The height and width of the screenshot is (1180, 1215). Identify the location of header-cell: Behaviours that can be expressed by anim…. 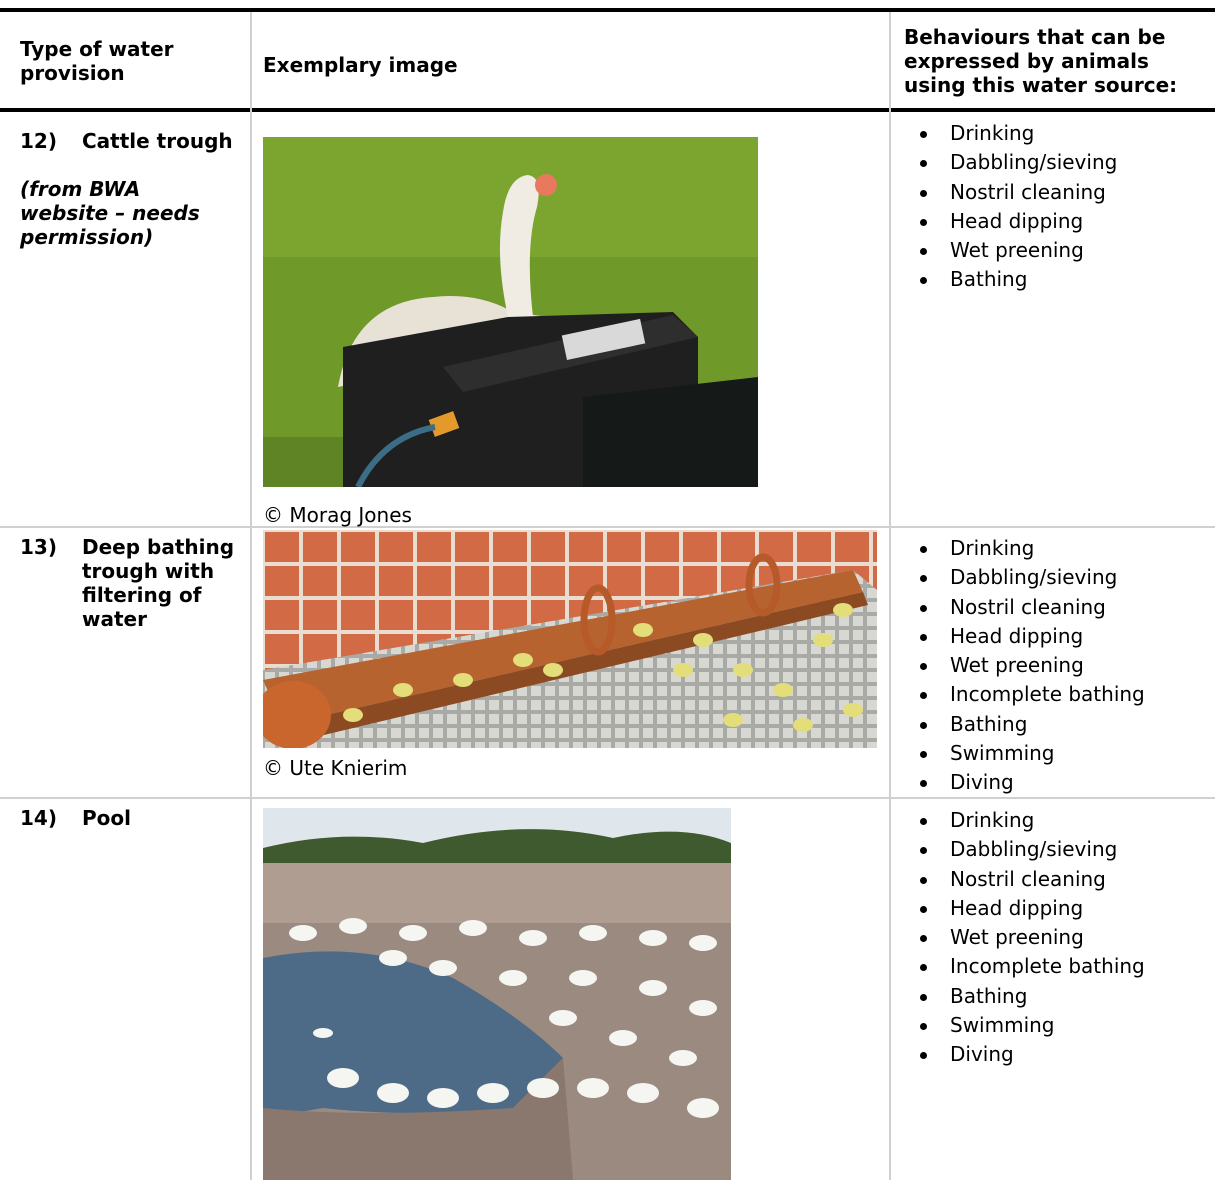
(1041, 61).